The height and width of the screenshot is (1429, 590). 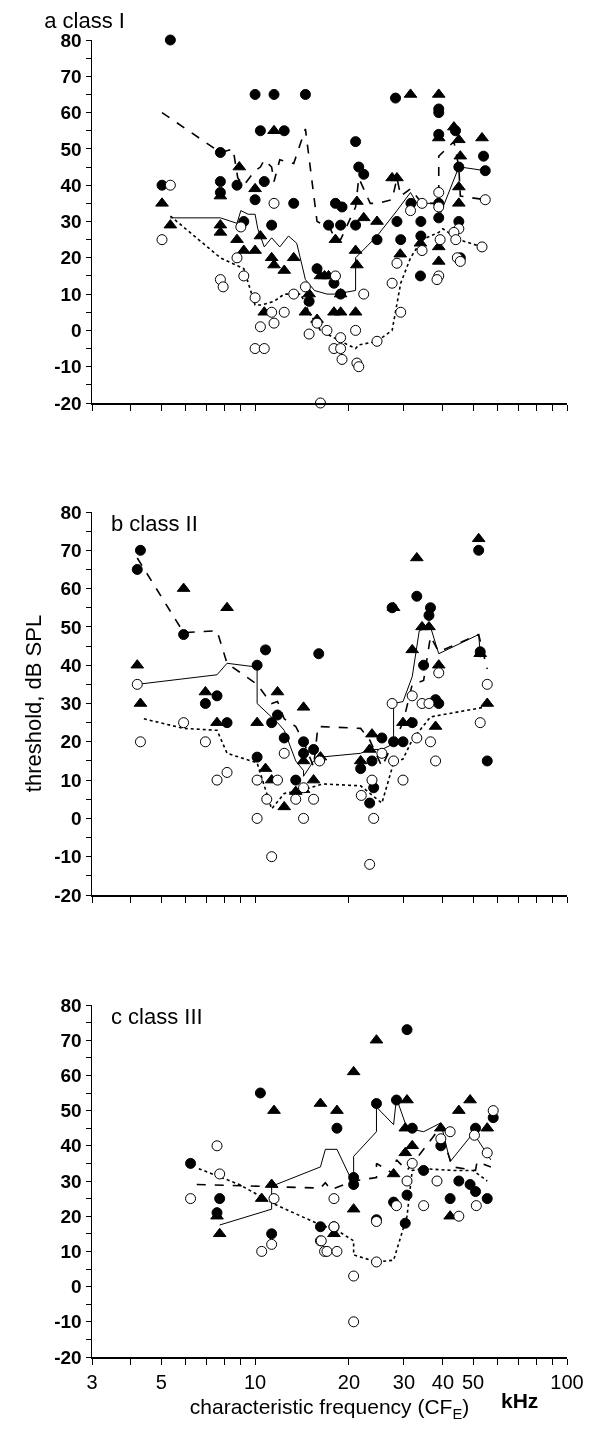 What do you see at coordinates (349, 1381) in the screenshot?
I see `x-tick-label: 20` at bounding box center [349, 1381].